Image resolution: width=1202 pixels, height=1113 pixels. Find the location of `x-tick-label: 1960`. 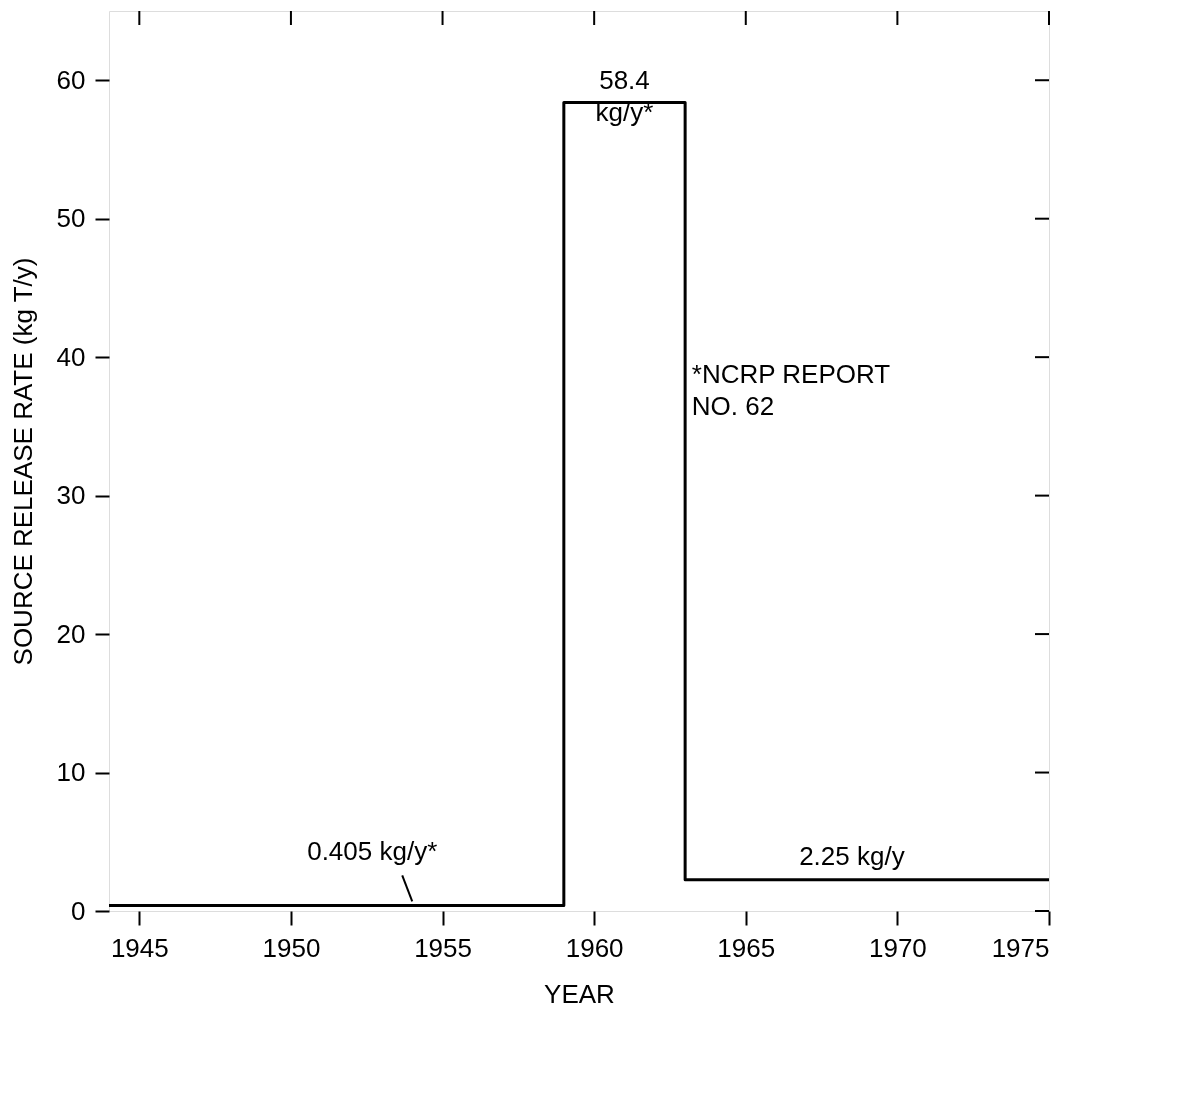

x-tick-label: 1960 is located at coordinates (594, 947).